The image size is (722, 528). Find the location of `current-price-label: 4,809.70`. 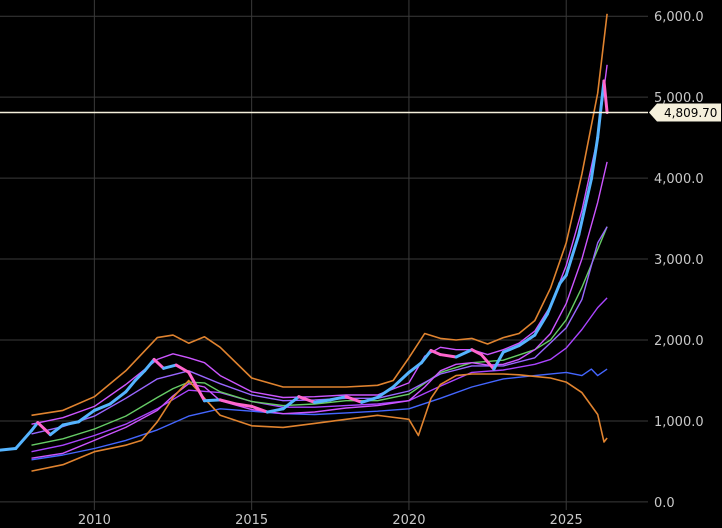

current-price-label: 4,809.70 is located at coordinates (690, 113).